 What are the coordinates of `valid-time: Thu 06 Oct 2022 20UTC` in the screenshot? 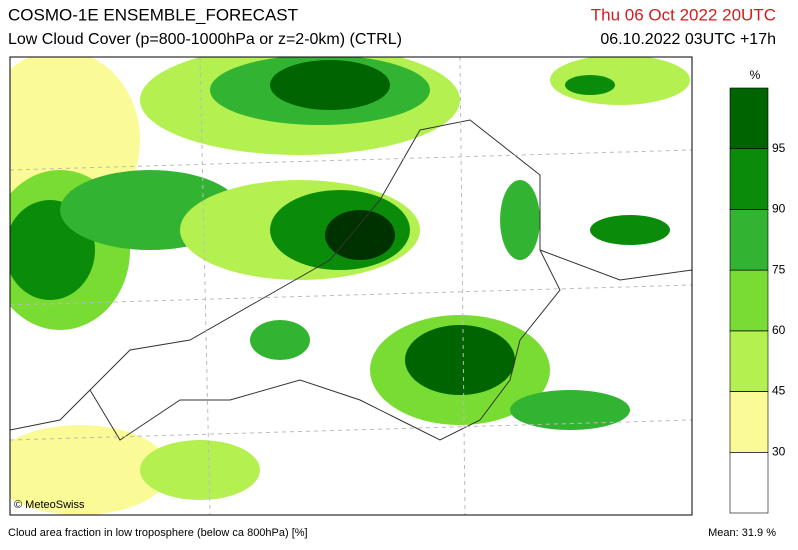 It's located at (683, 14).